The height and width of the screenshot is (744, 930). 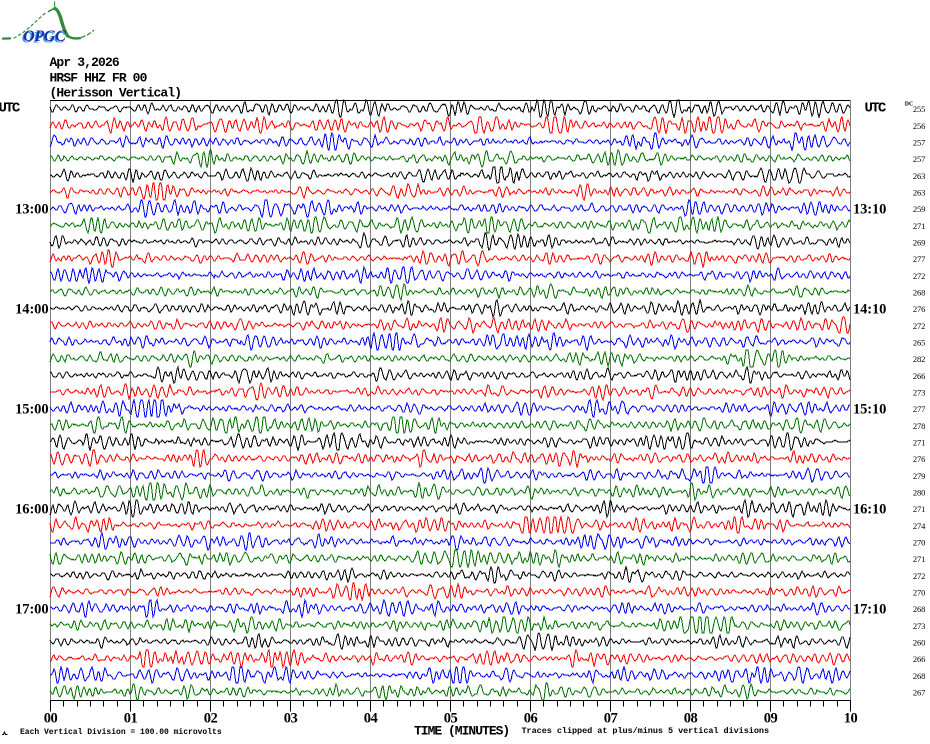 What do you see at coordinates (919, 693) in the screenshot?
I see `svg-text: 267` at bounding box center [919, 693].